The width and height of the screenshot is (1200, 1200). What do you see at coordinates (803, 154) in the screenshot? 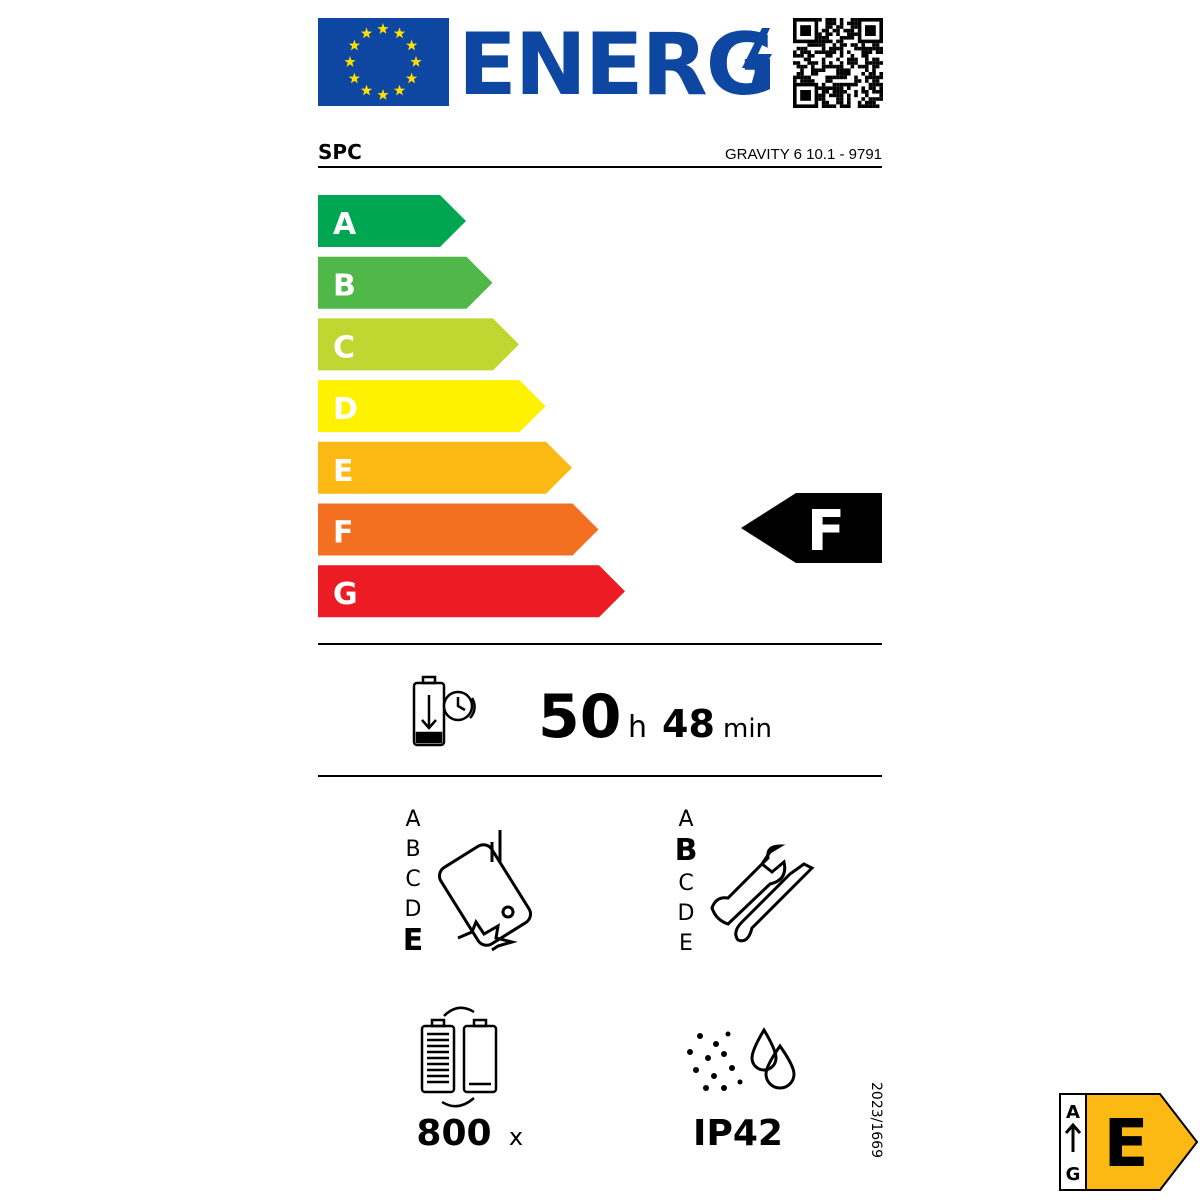
I see `model: GRAVITY 6 10.1 - 9791` at bounding box center [803, 154].